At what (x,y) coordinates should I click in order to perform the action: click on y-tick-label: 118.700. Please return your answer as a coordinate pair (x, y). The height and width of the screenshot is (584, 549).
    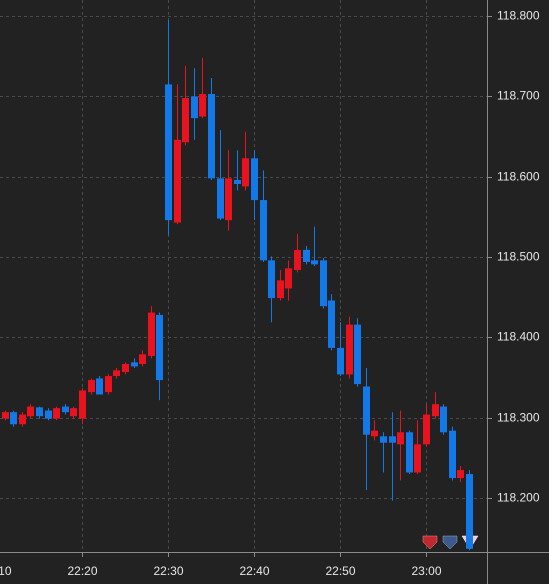
    Looking at the image, I should click on (518, 96).